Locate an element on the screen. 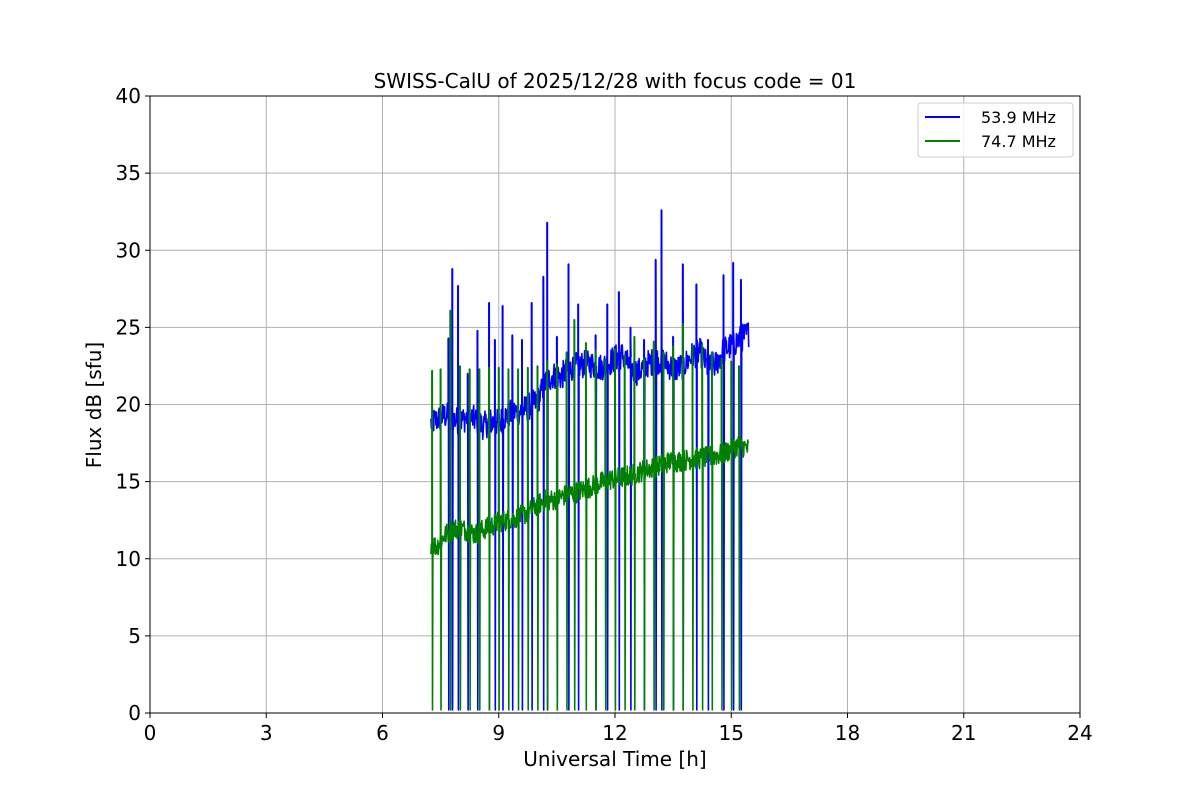 This screenshot has width=1200, height=800. legend-label-74-7: 74.7 MHz is located at coordinates (1018, 141).